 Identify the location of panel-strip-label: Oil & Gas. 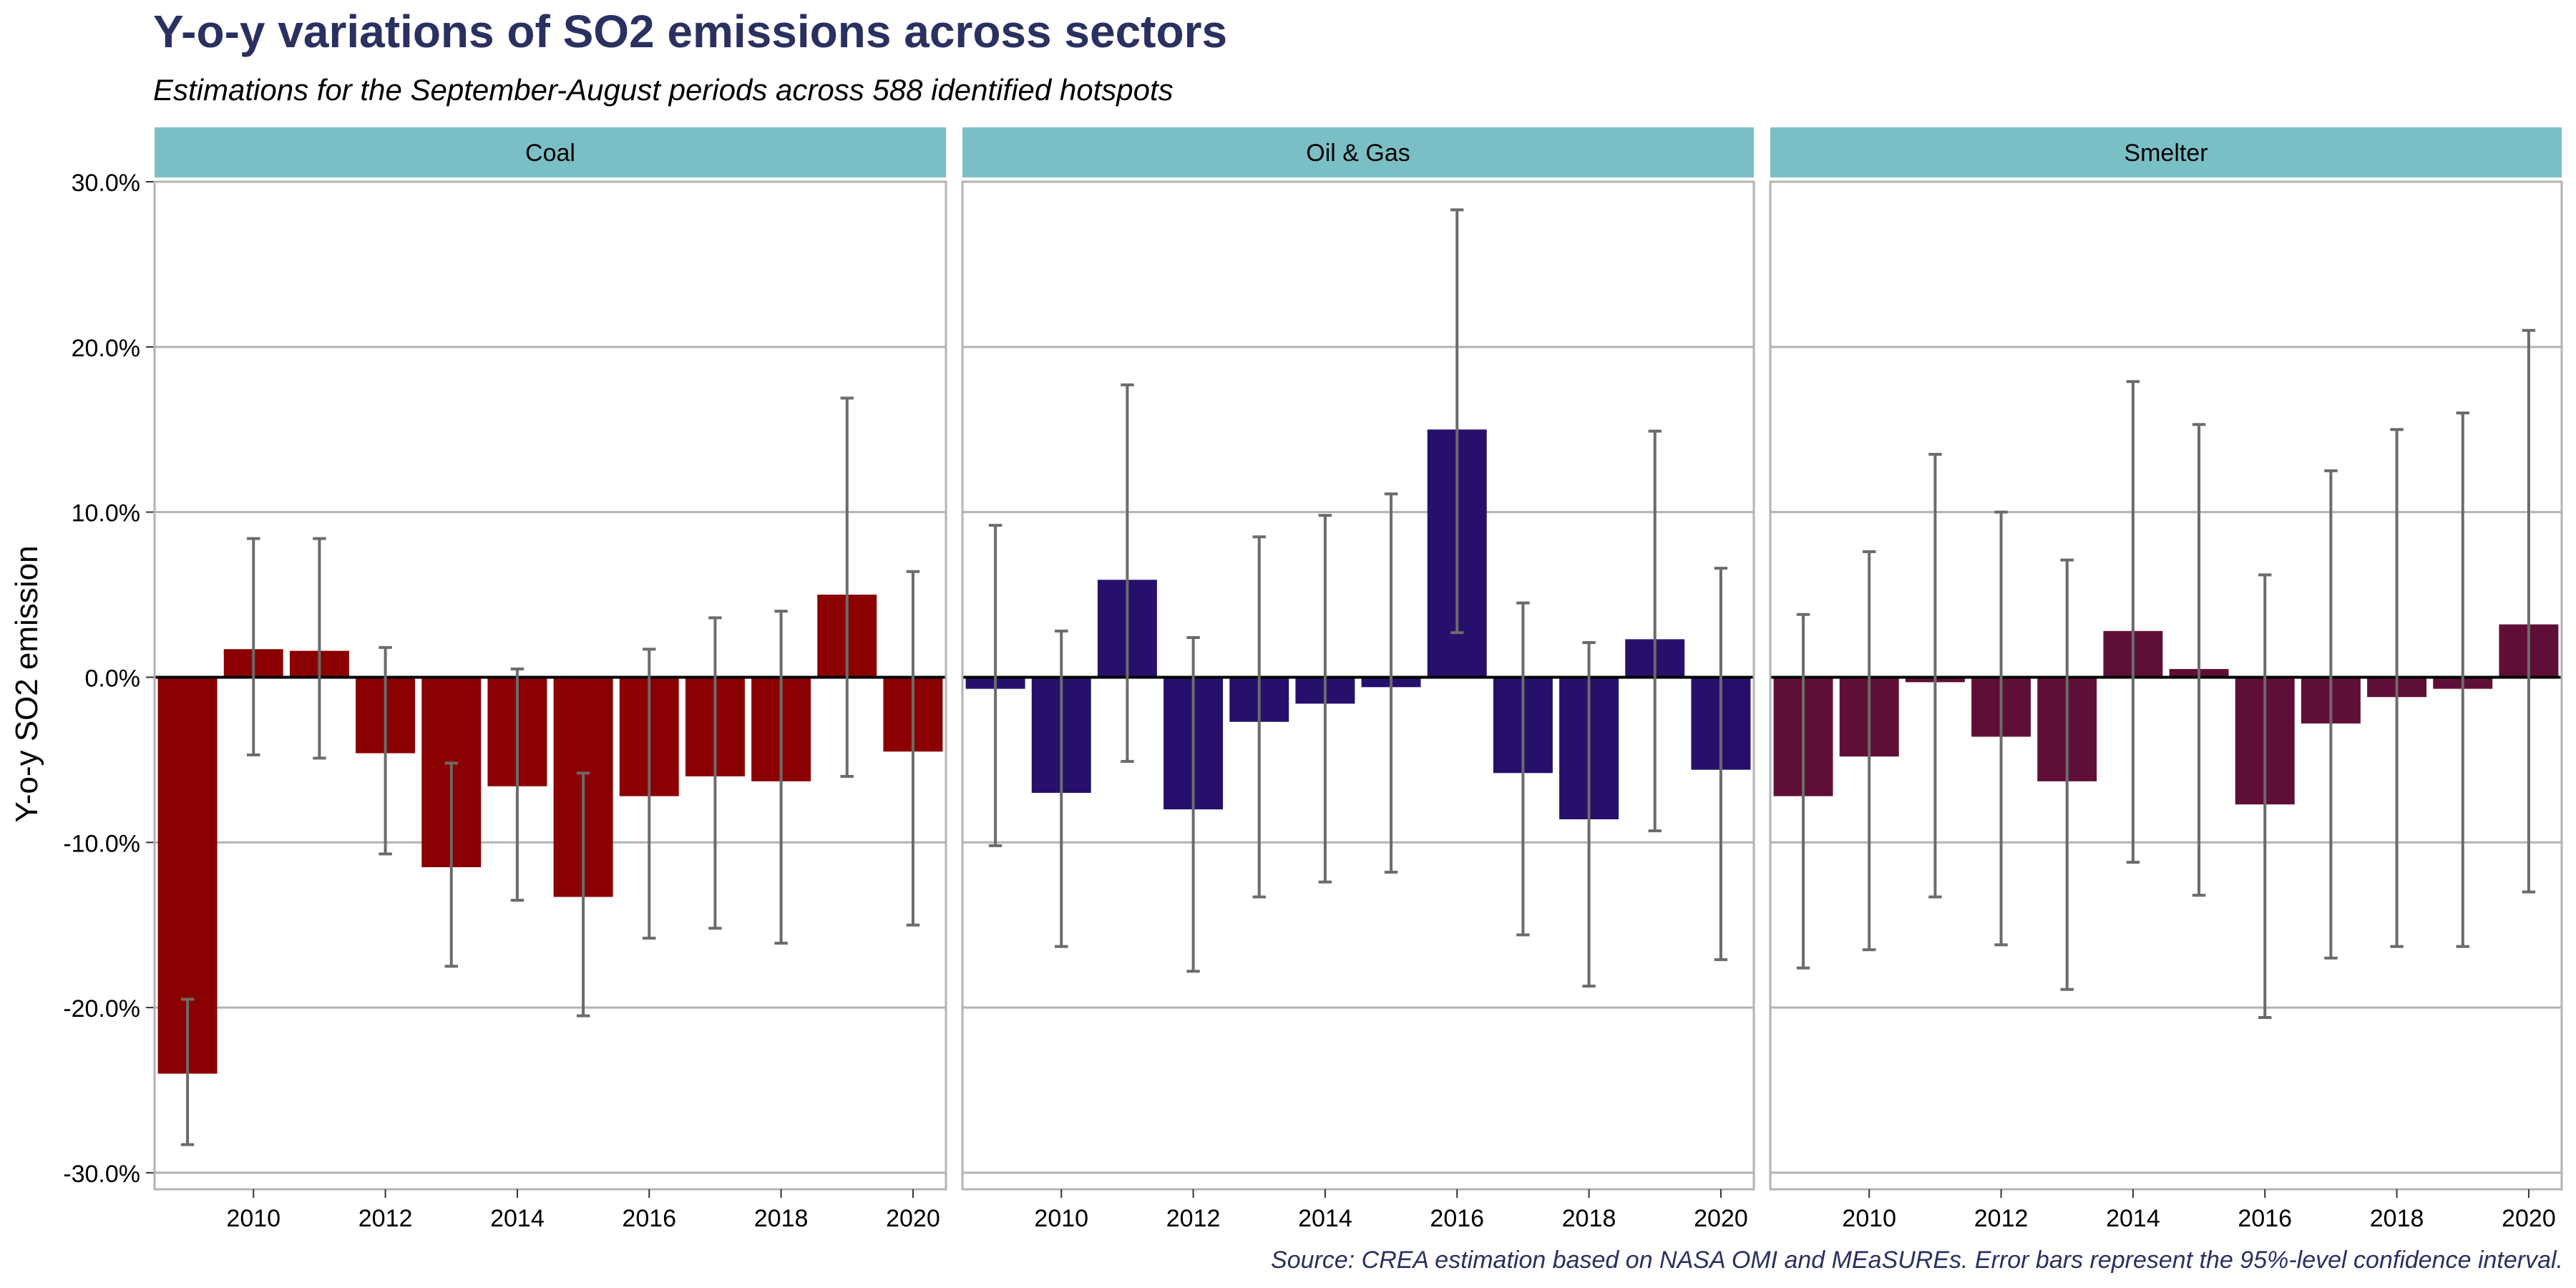
(1358, 153).